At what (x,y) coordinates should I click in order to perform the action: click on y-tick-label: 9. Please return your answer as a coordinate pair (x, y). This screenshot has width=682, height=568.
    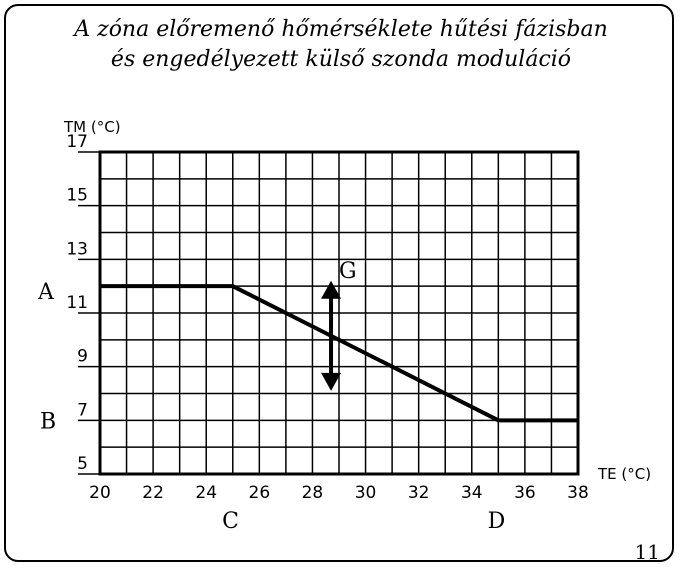
    Looking at the image, I should click on (82, 357).